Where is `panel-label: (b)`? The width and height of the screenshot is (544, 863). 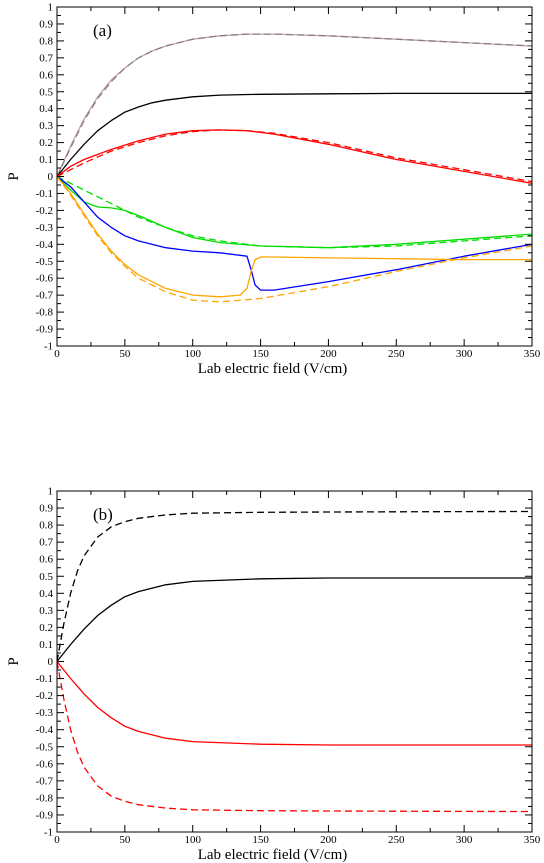
panel-label: (b) is located at coordinates (103, 514).